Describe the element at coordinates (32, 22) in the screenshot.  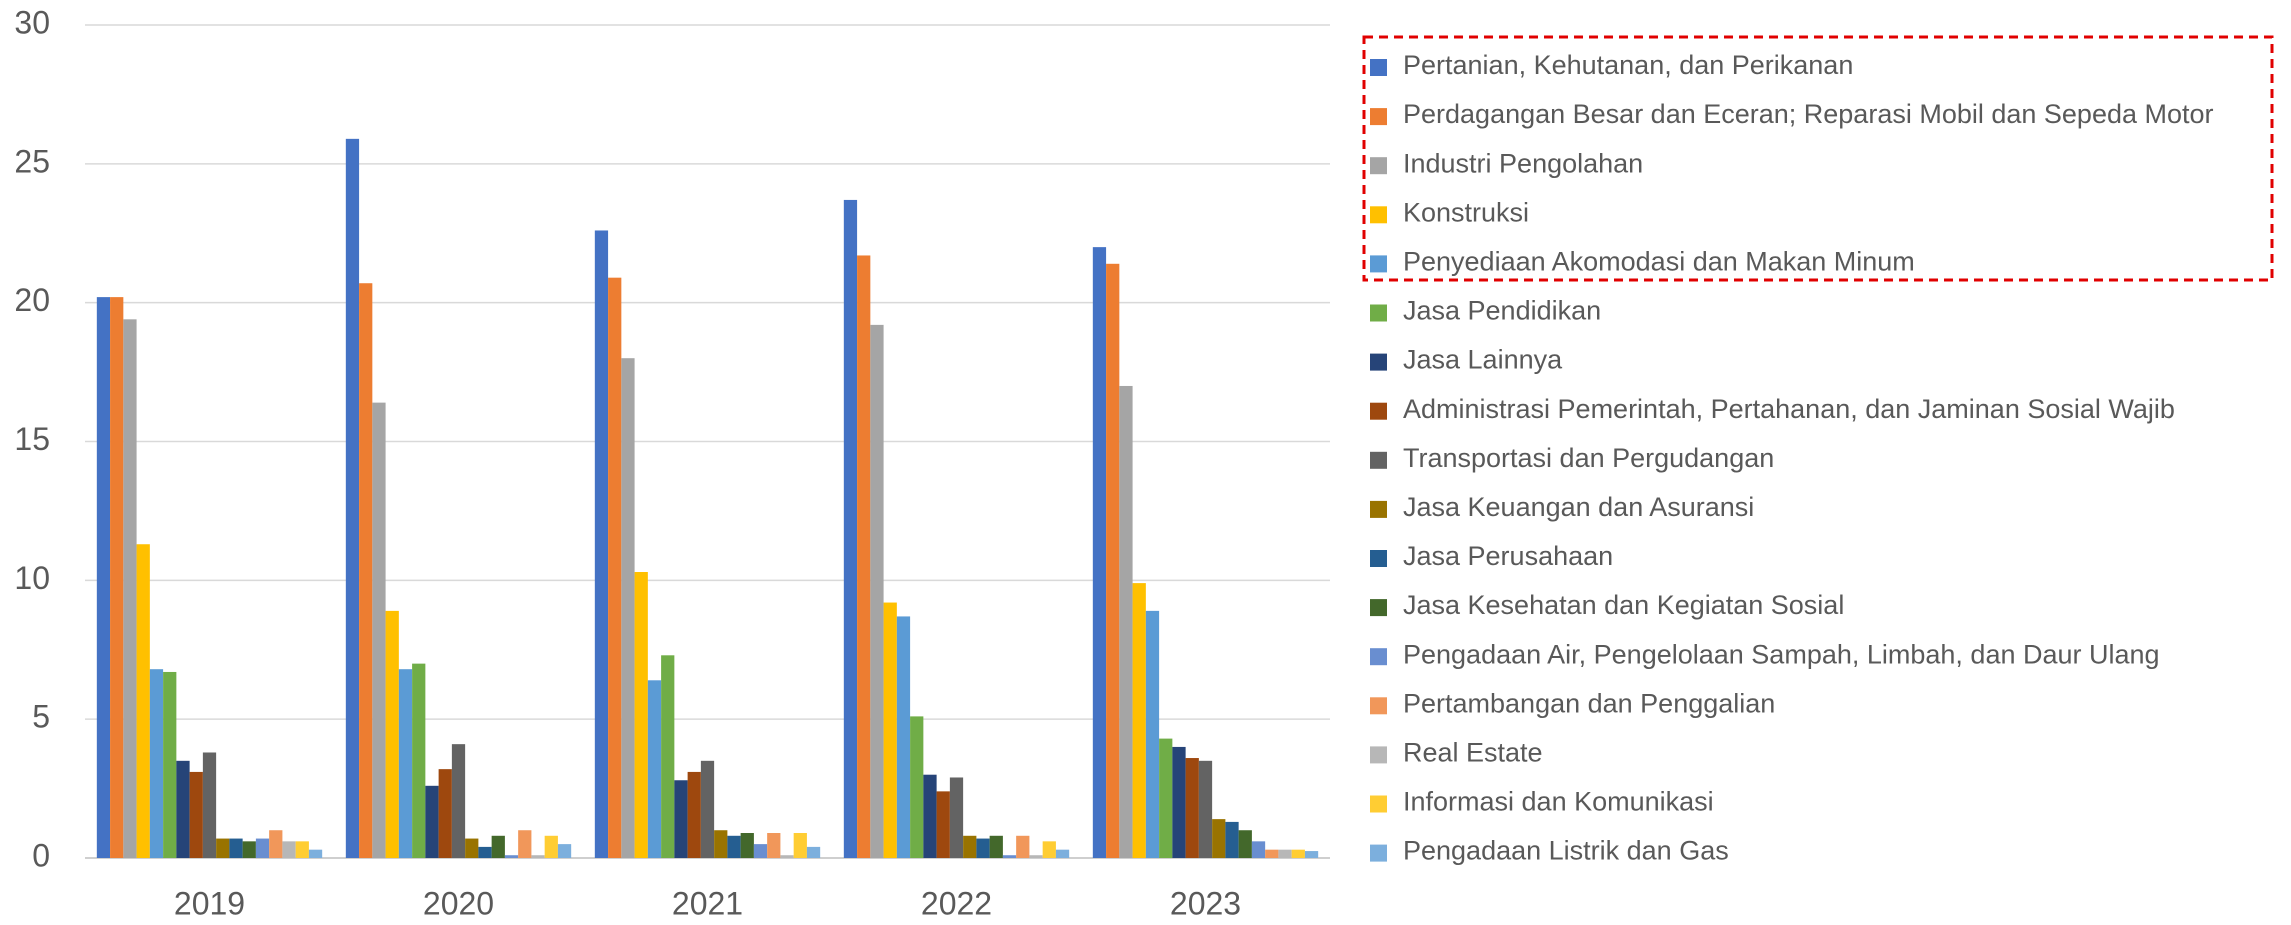
I see `y-tick-label: 30` at that location.